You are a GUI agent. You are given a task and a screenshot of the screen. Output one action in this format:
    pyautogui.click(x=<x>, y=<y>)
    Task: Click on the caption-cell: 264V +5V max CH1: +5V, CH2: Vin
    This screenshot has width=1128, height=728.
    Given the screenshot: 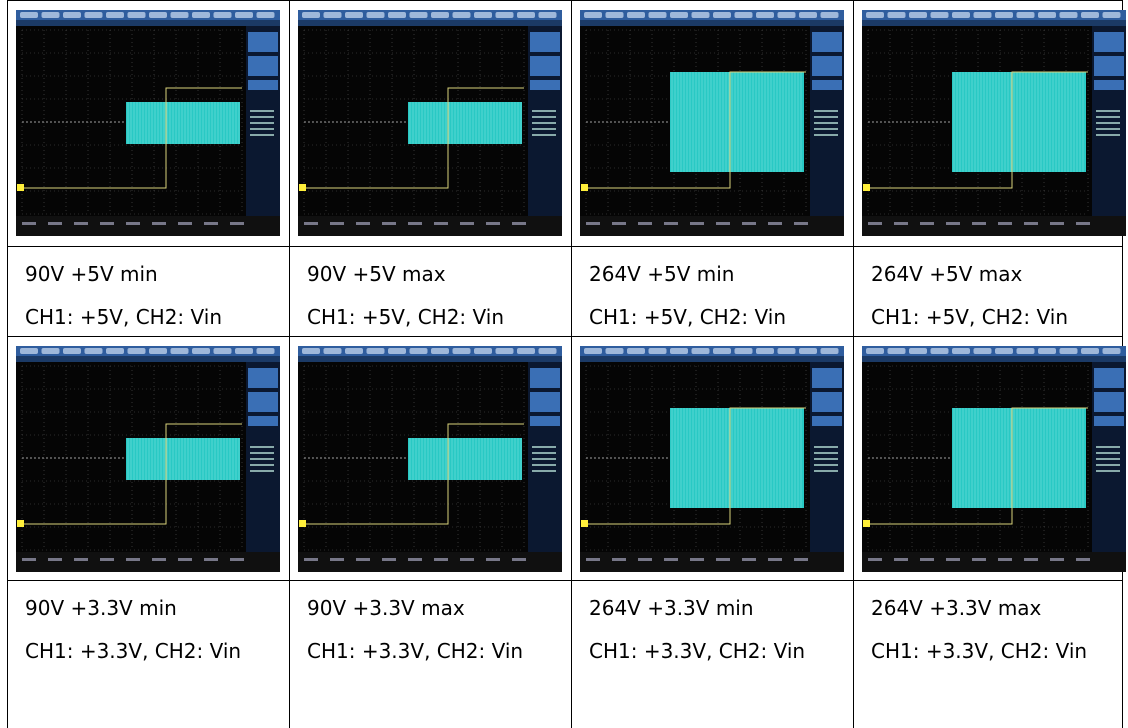 What is the action you would take?
    pyautogui.click(x=988, y=291)
    